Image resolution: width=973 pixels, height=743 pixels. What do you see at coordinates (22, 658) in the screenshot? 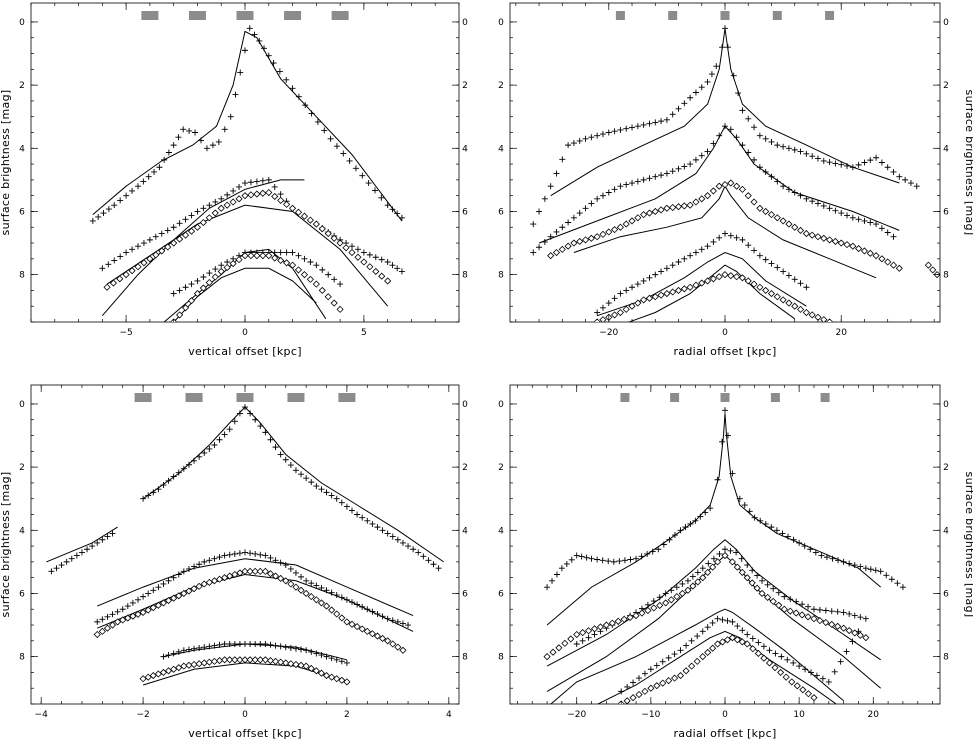
I see `y-tick-label: 8` at bounding box center [22, 658].